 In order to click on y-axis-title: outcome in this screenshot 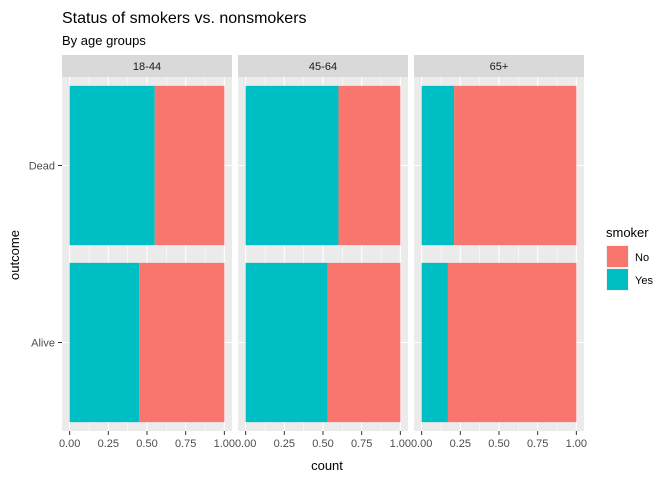, I will do `click(14, 255)`.